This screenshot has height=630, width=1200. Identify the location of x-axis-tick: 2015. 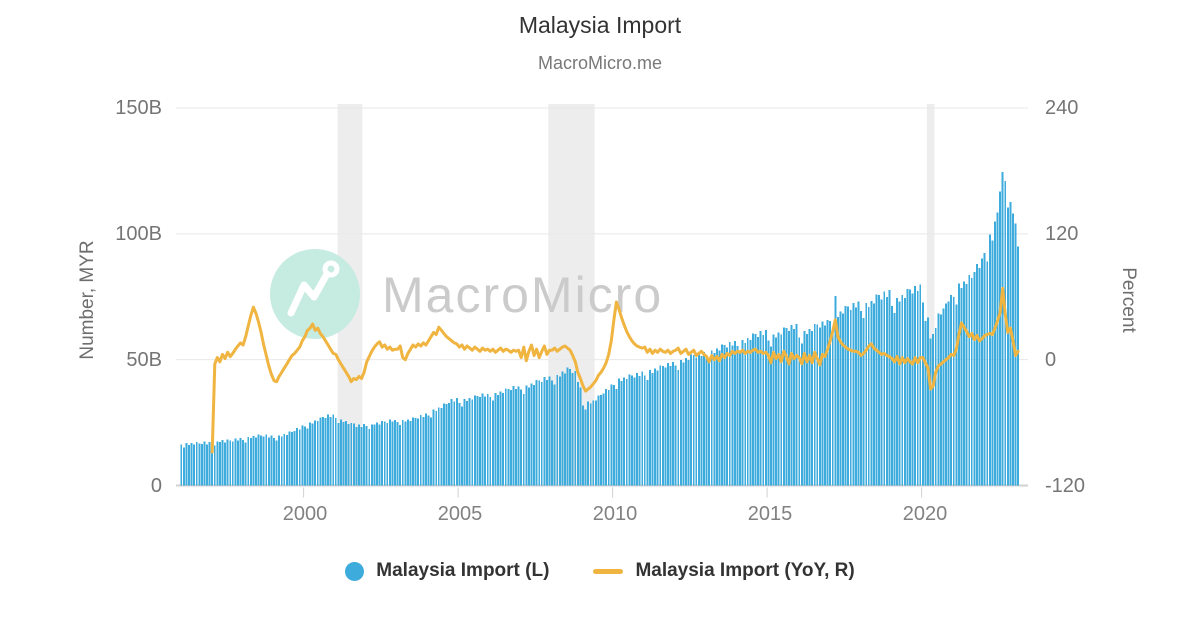
(770, 514).